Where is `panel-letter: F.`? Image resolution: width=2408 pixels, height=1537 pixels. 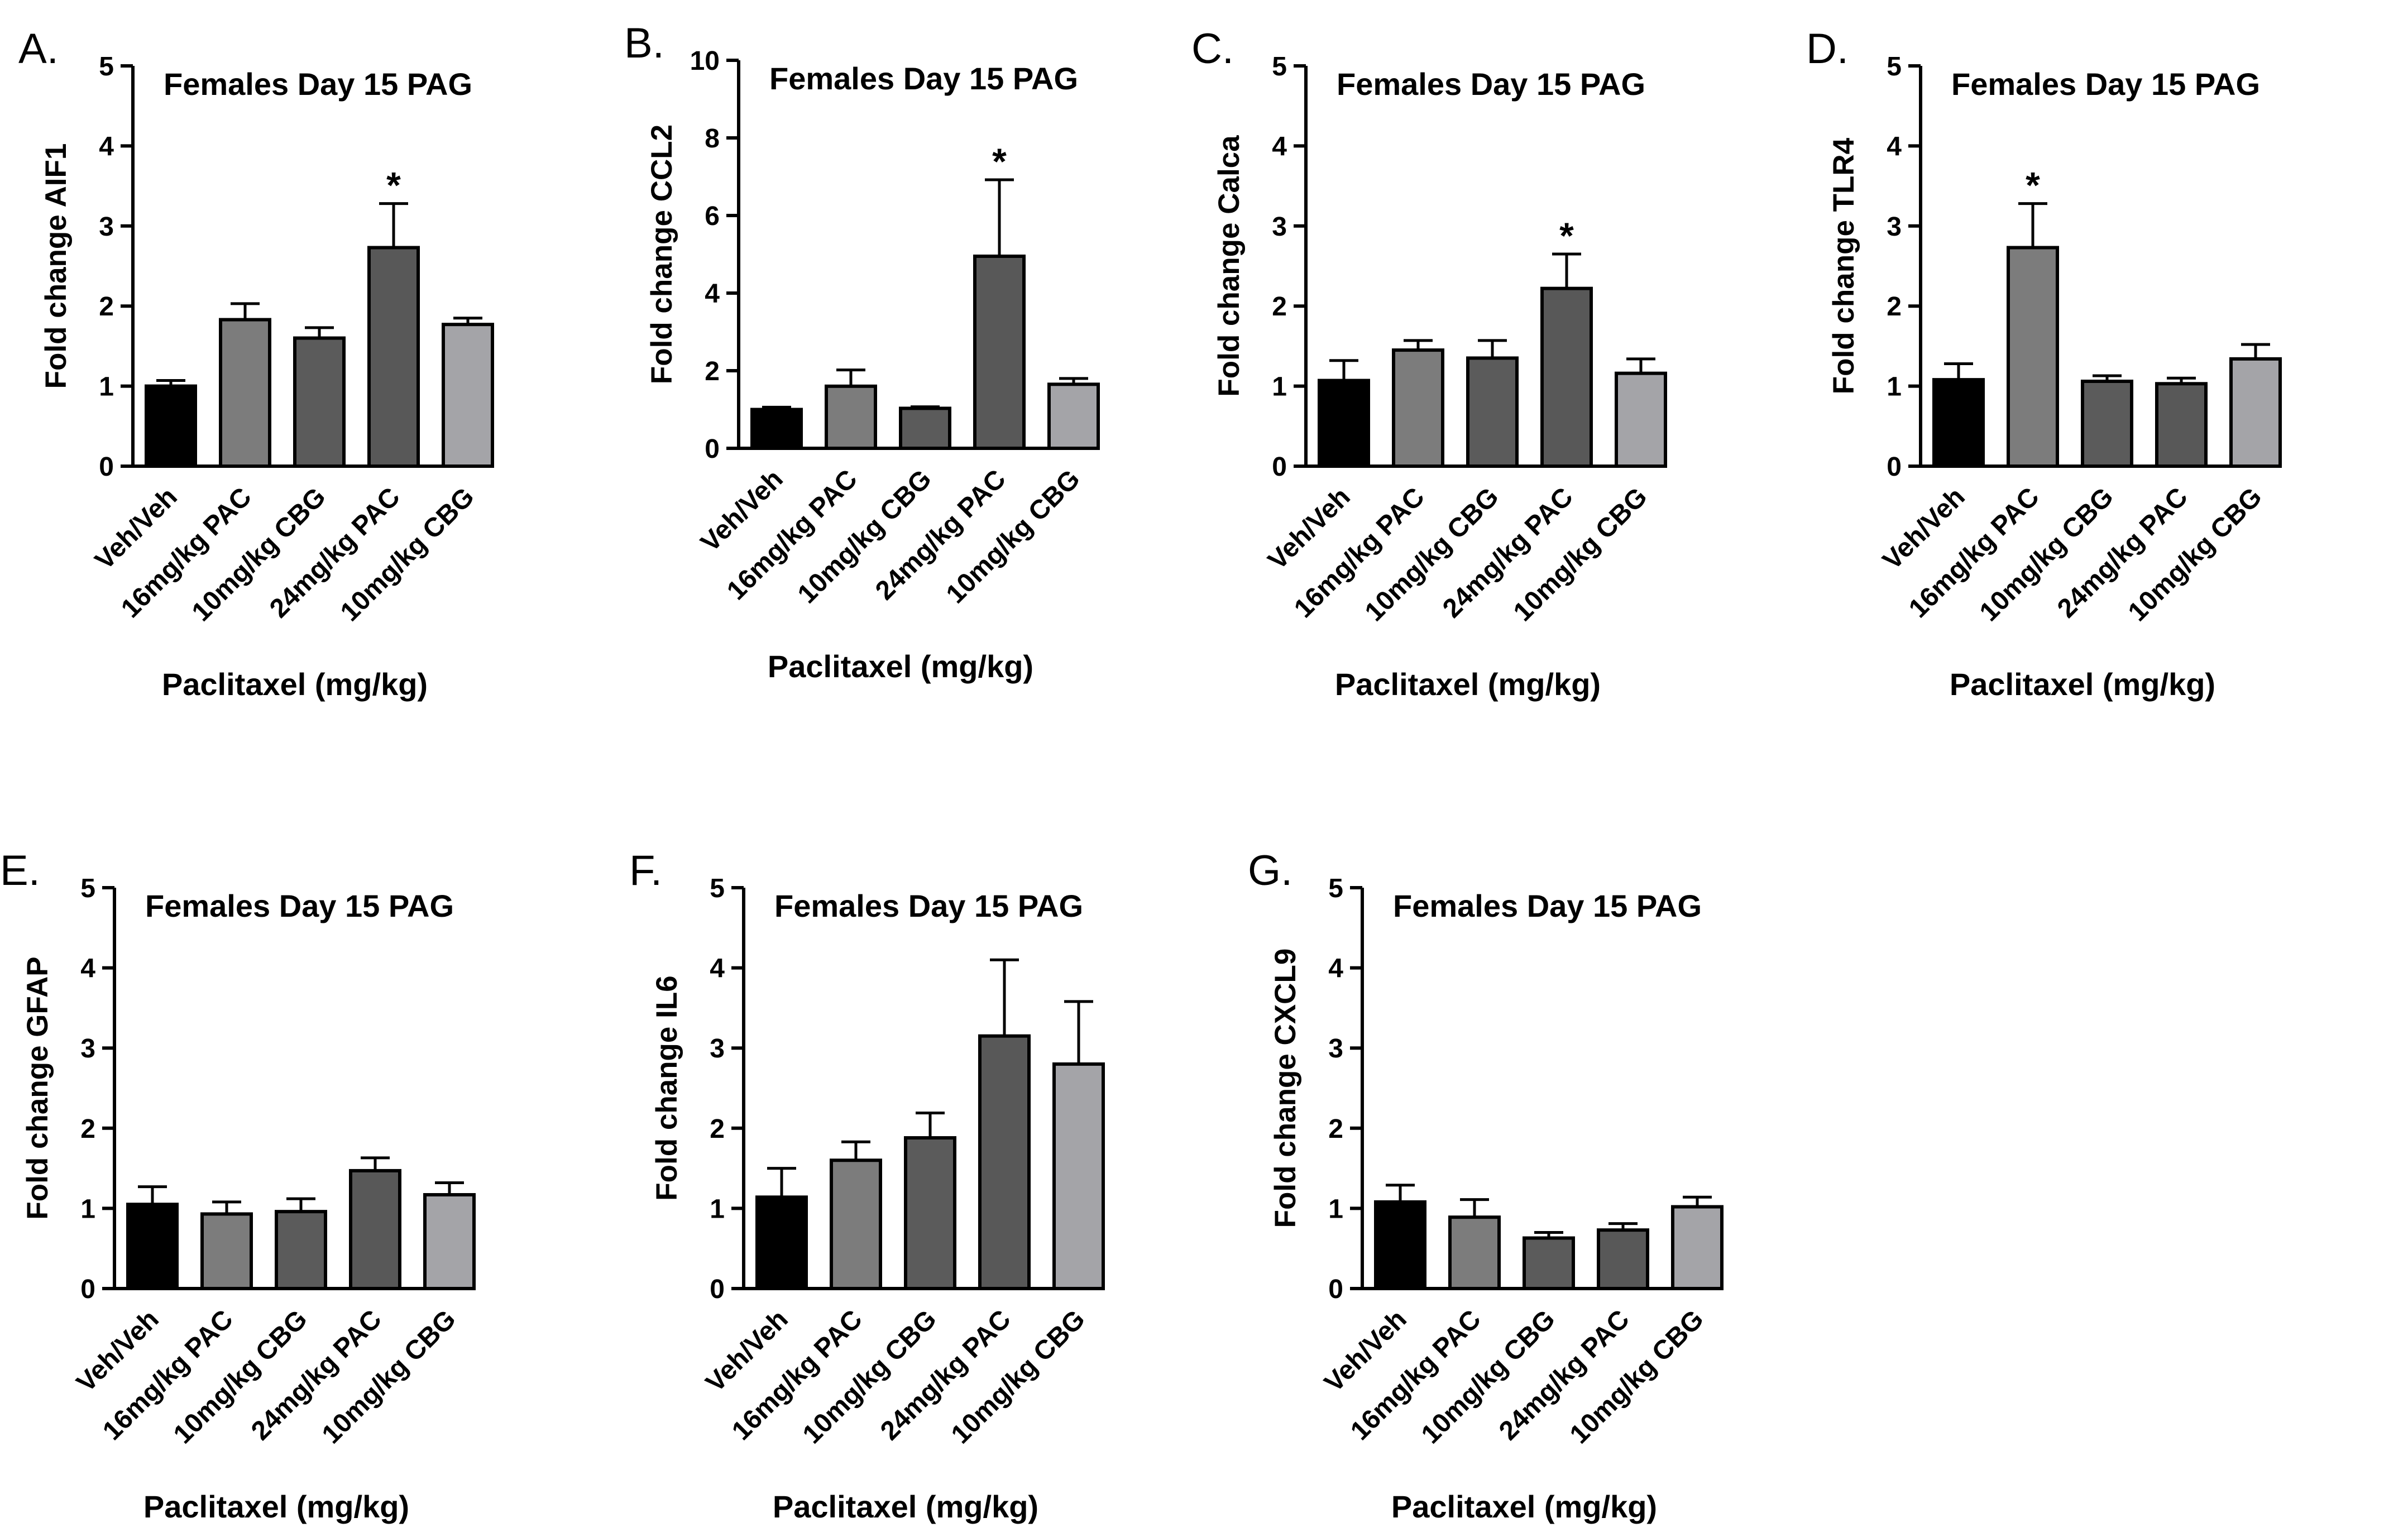 panel-letter: F. is located at coordinates (645, 870).